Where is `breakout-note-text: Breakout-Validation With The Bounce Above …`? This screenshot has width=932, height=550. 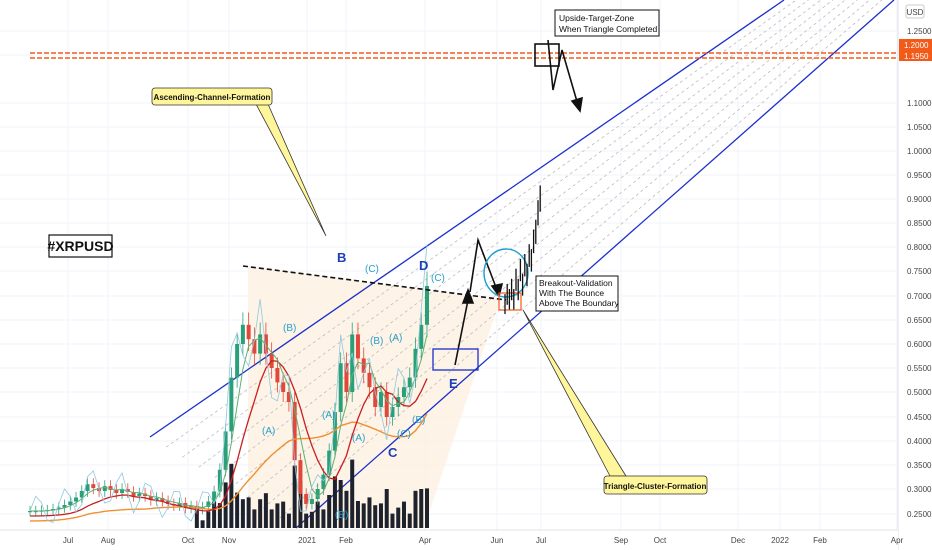
breakout-note-text: Breakout-Validation With The Bounce Above … is located at coordinates (579, 293).